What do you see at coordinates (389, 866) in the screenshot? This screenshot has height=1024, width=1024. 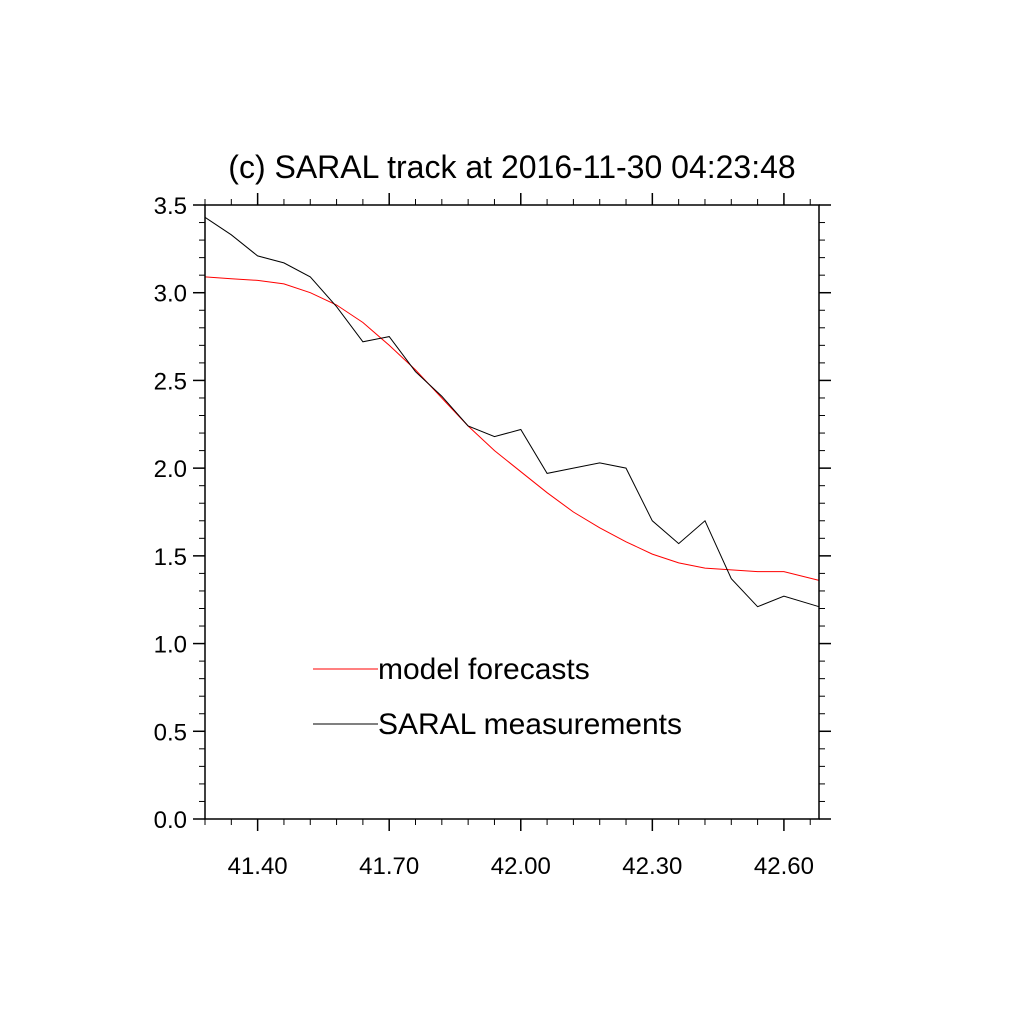 I see `x-tick-label: 41.70` at bounding box center [389, 866].